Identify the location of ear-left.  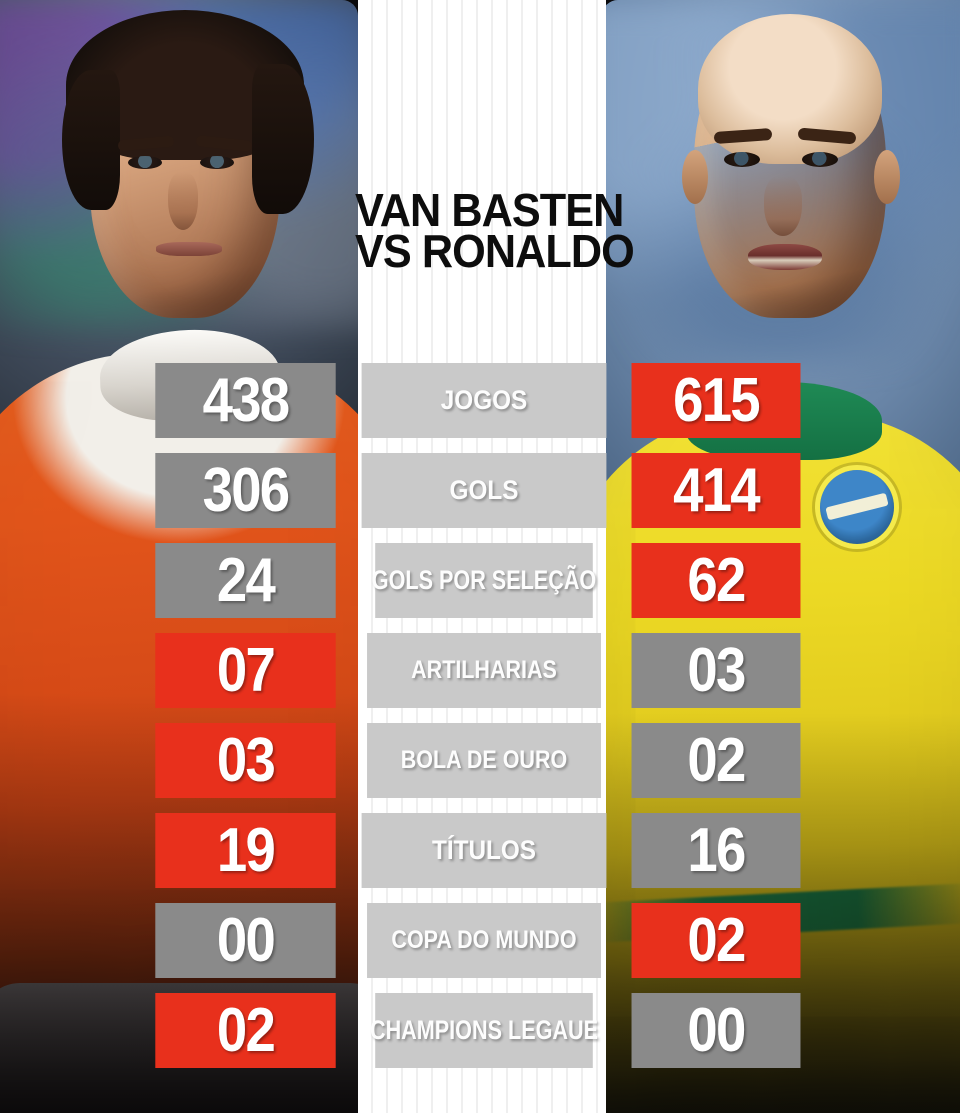
(695, 177).